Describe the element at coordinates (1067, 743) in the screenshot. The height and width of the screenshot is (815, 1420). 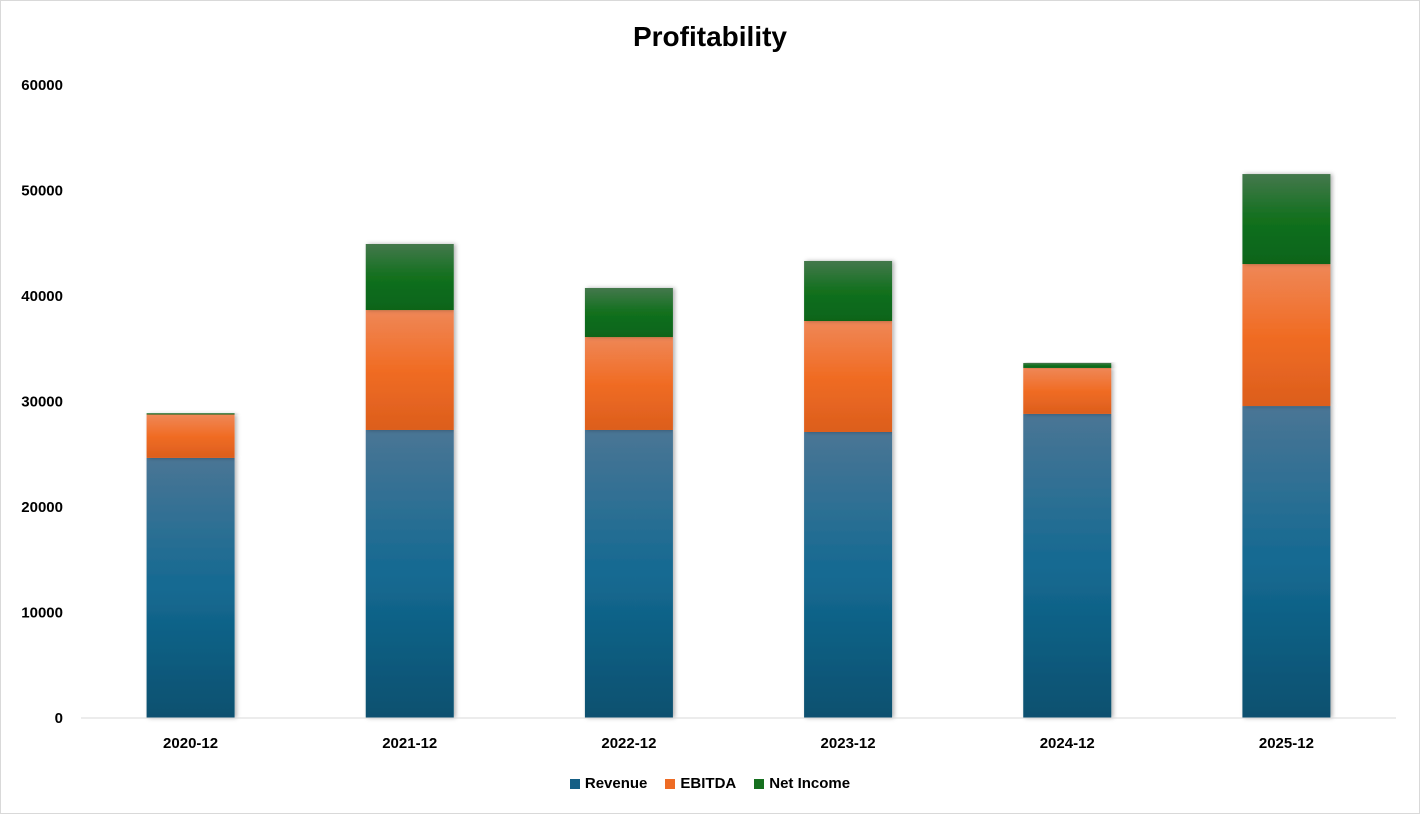
I see `x-tick-label: 2024-12` at that location.